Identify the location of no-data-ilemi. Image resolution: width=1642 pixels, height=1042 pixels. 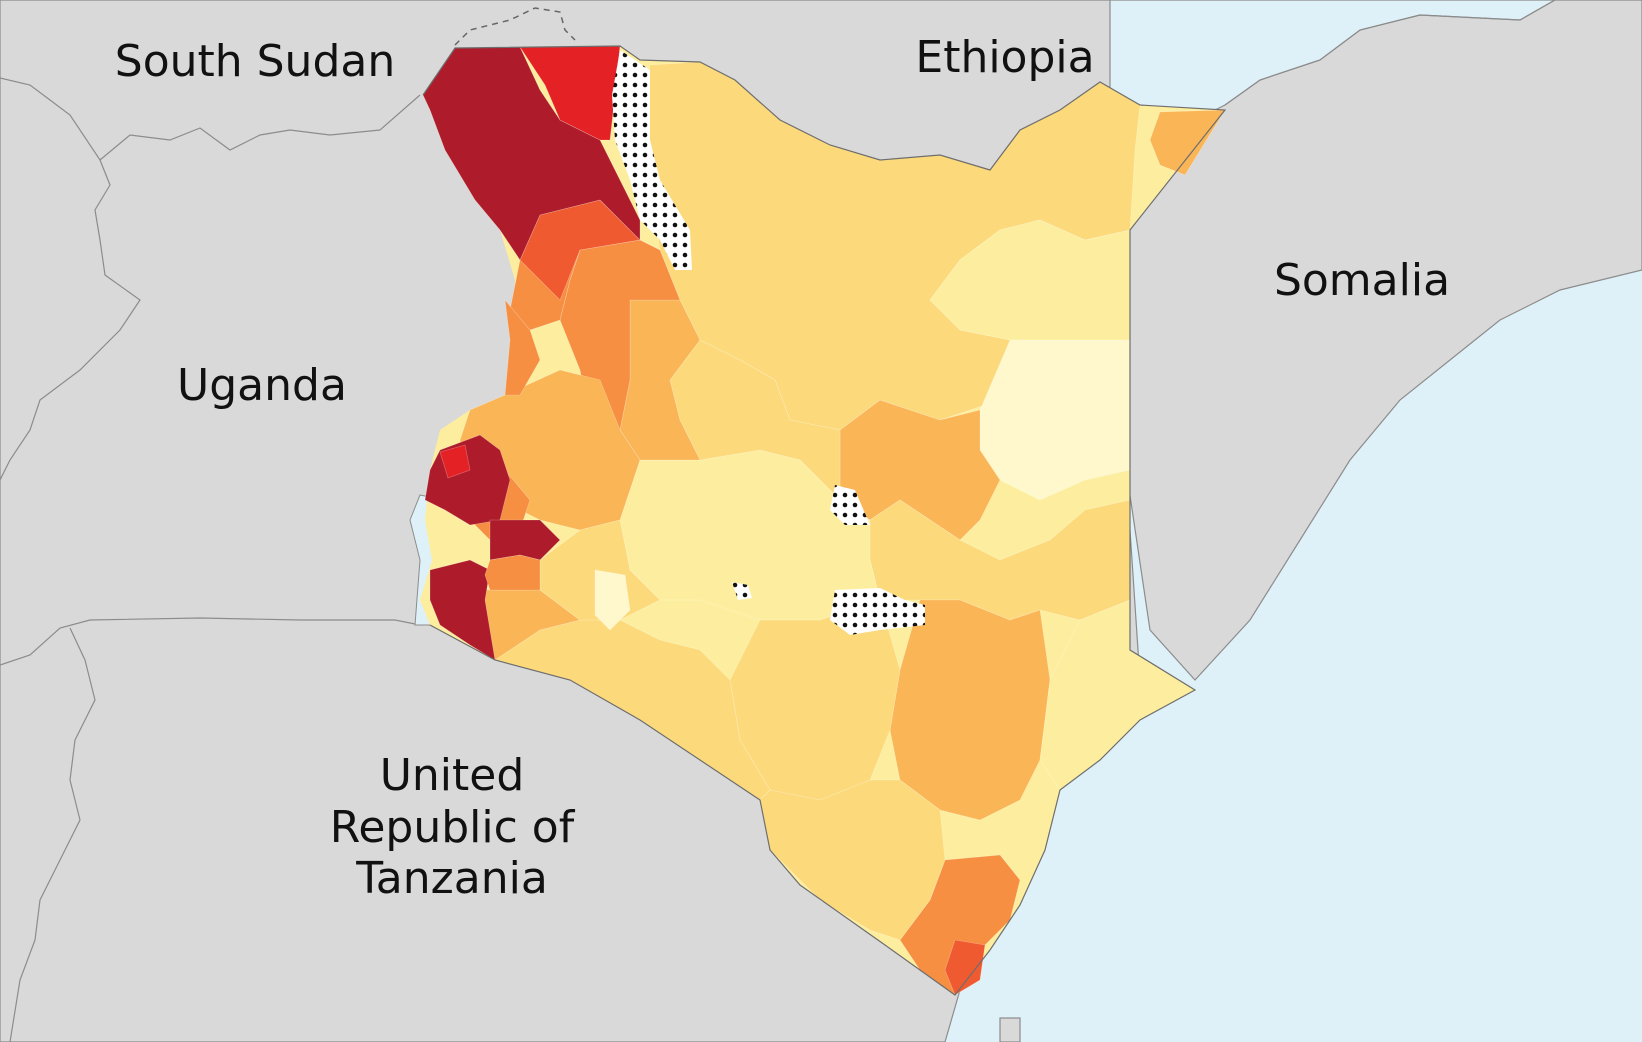
(652, 160).